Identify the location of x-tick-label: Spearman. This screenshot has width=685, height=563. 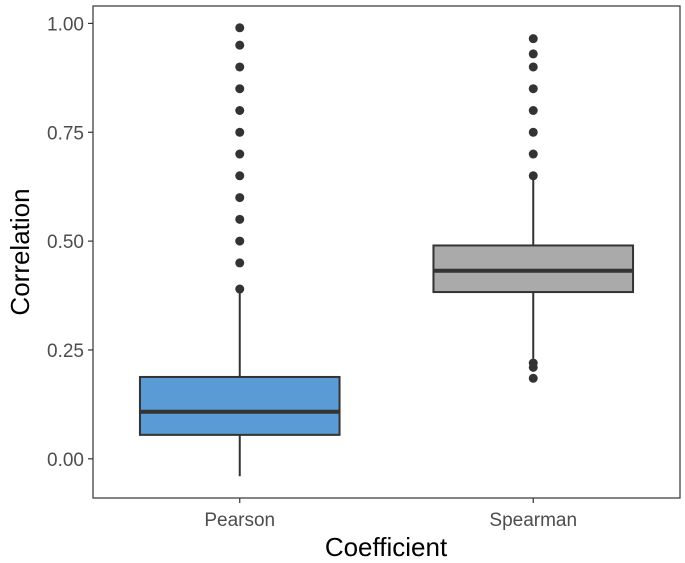
(533, 520).